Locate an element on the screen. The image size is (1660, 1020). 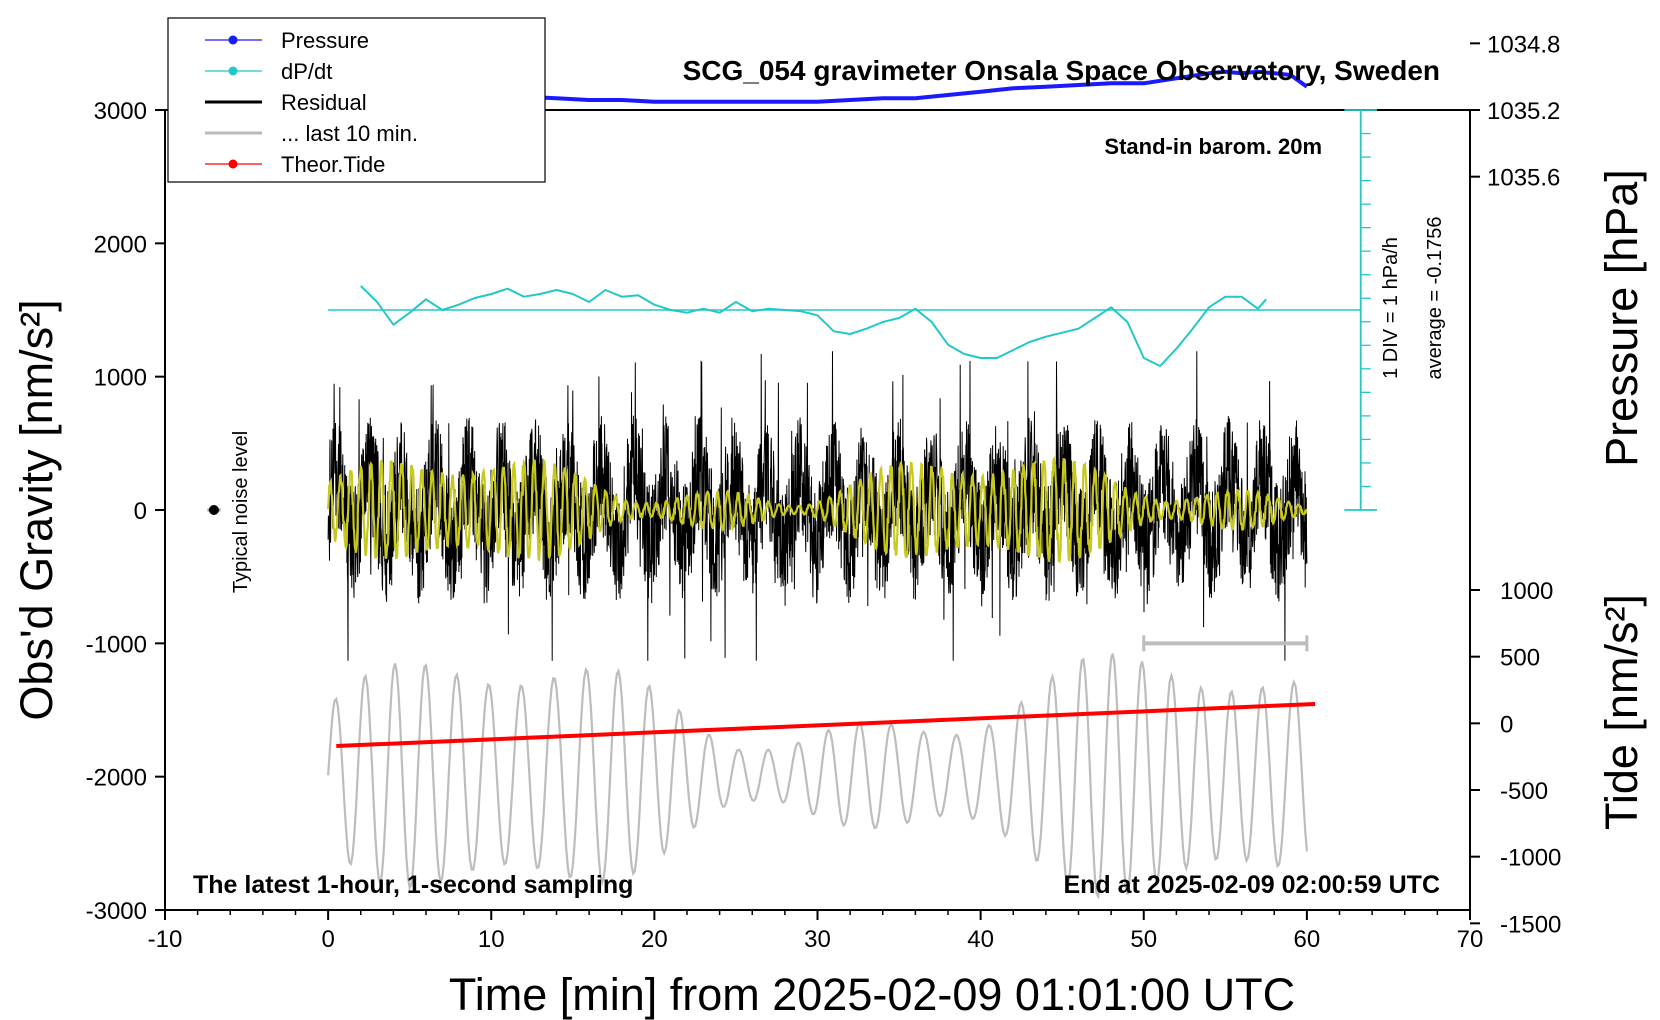
annotation-div-scale: 1 DIV = 1 hPa/h is located at coordinates (1391, 308).